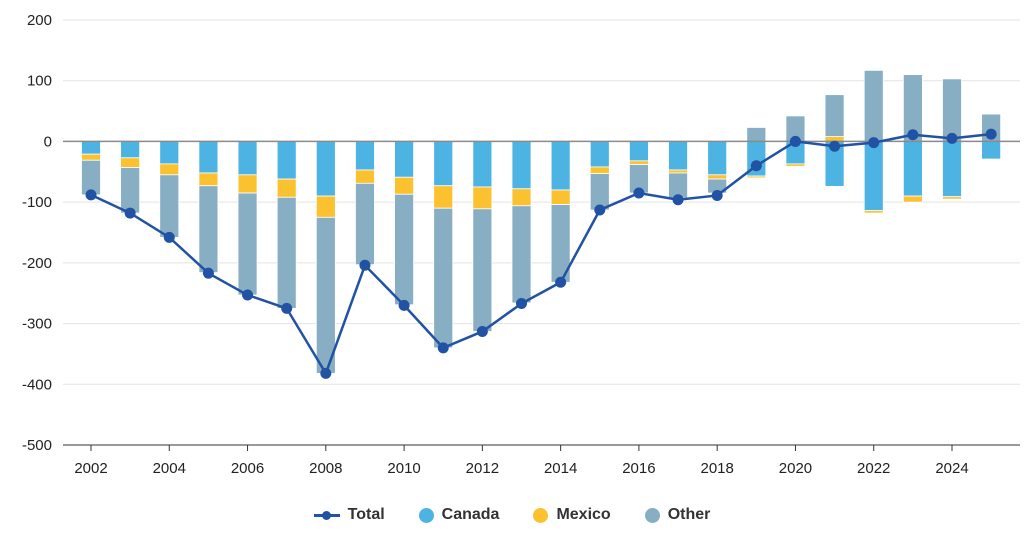  Describe the element at coordinates (39, 81) in the screenshot. I see `y-tick-label: 100` at that location.